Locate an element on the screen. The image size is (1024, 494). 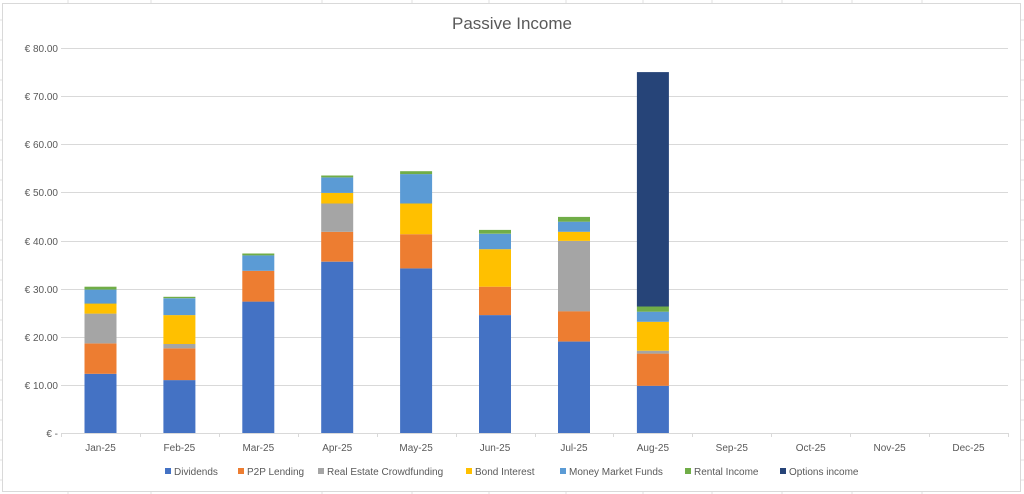
legend-item-p2p-lending: P2P Lending is located at coordinates (271, 472).